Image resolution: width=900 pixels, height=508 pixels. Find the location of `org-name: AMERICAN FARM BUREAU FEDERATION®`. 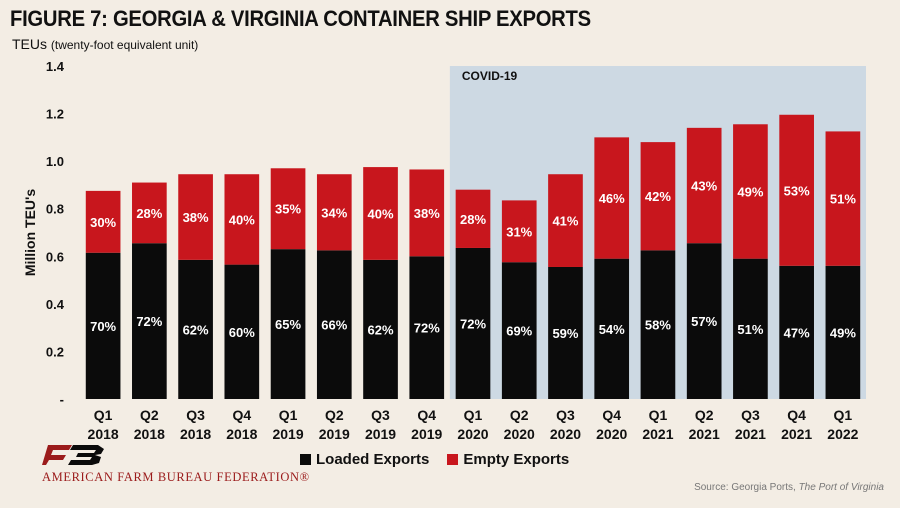

org-name: AMERICAN FARM BUREAU FEDERATION® is located at coordinates (176, 477).